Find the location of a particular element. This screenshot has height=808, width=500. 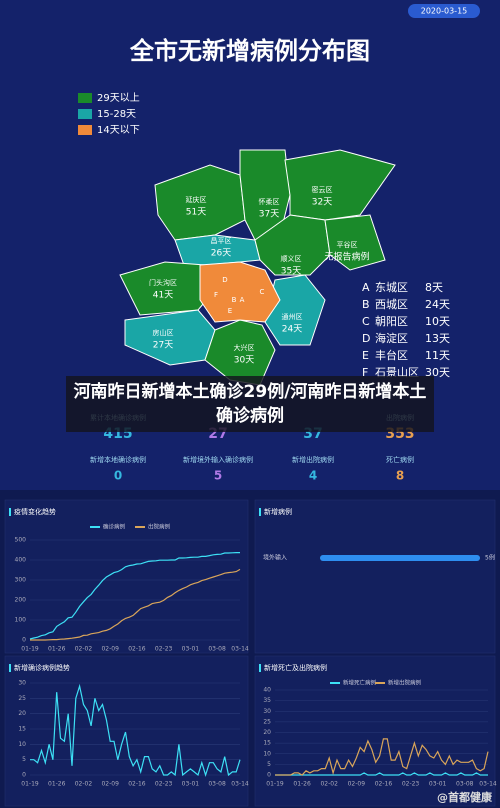

caption: 河南昨日新增本土确诊29例/河南昨日新增本土确诊病例 is located at coordinates (250, 404).